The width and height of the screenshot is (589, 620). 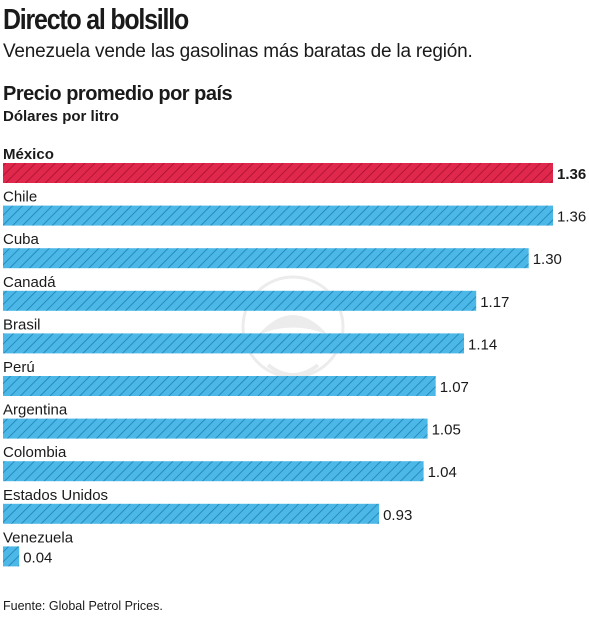 I want to click on value-label: 1.04, so click(x=442, y=472).